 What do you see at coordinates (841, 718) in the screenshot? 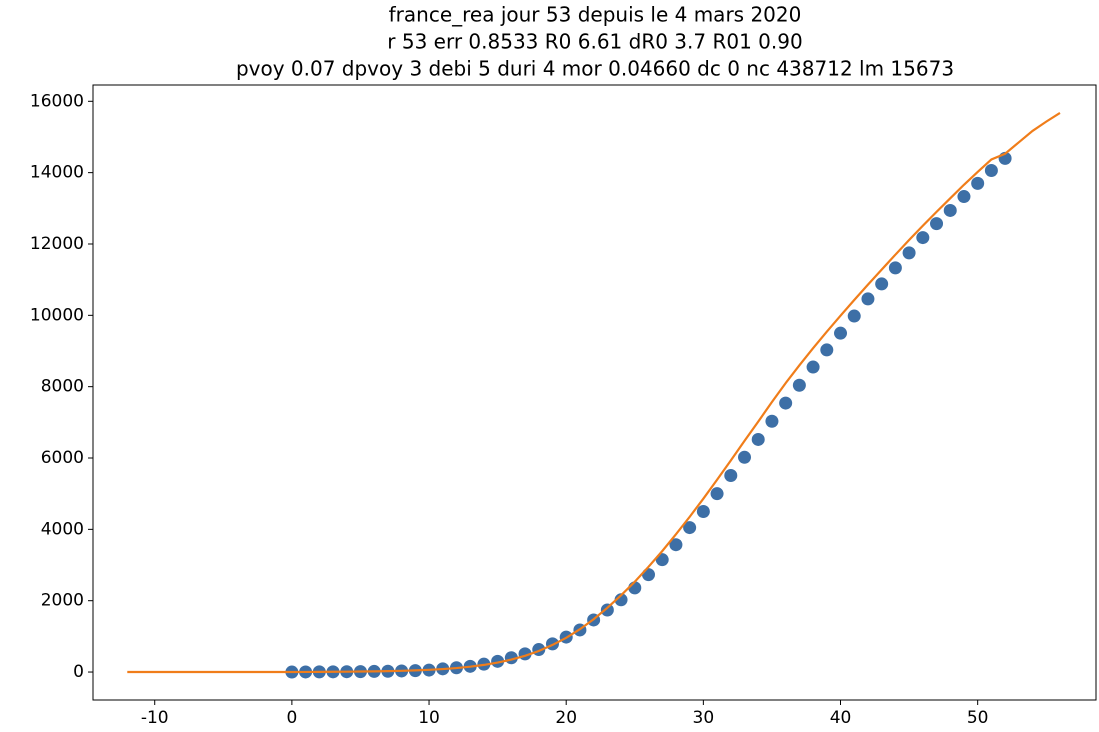
I see `x-tick-label: 40` at bounding box center [841, 718].